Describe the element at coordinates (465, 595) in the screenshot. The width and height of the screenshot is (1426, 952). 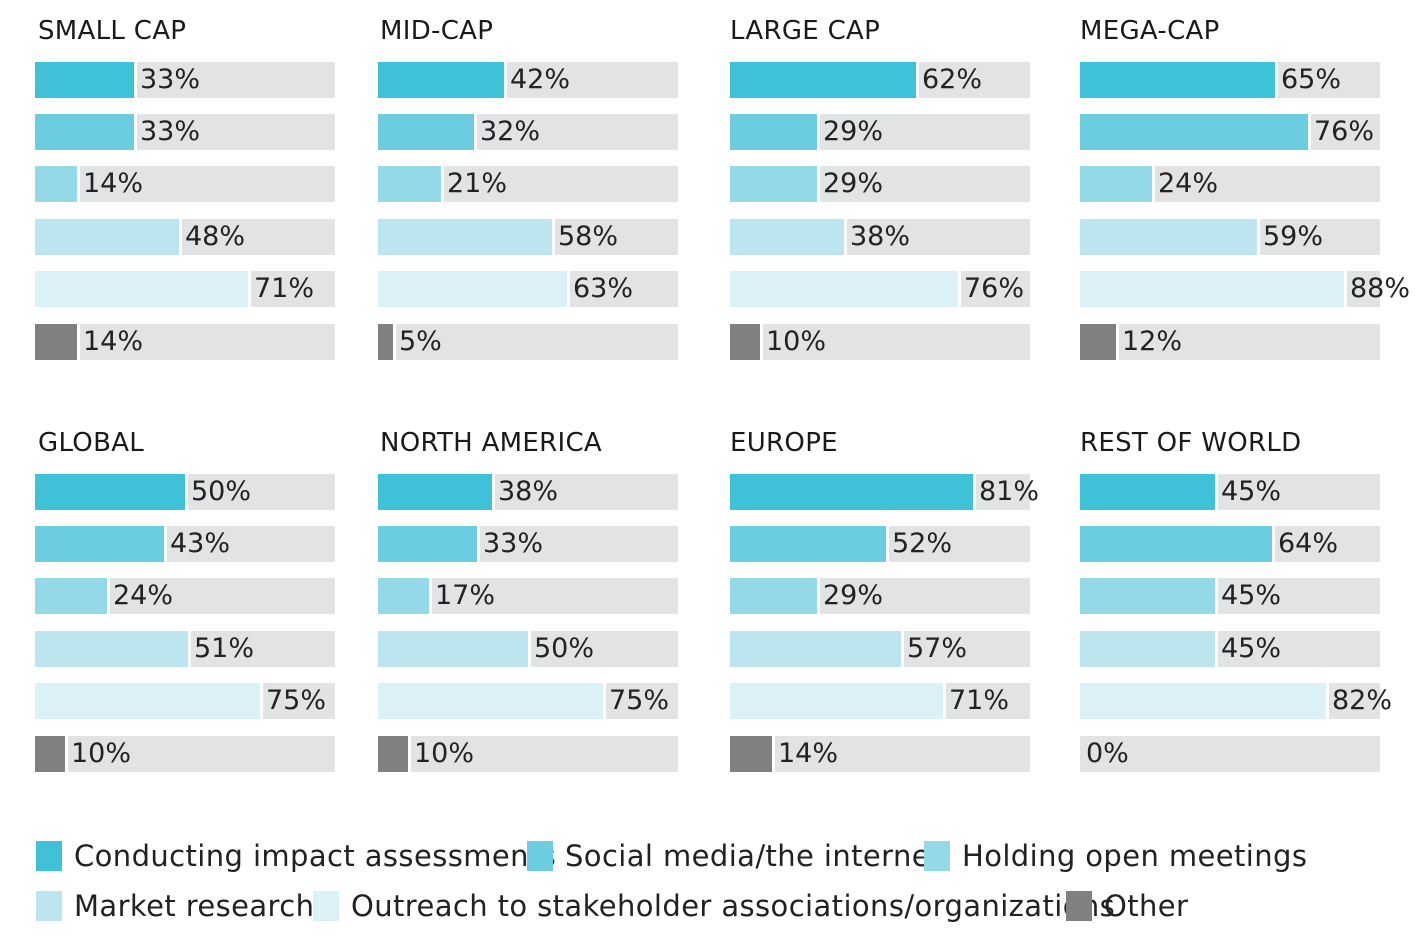
I see `data-label: 17%` at that location.